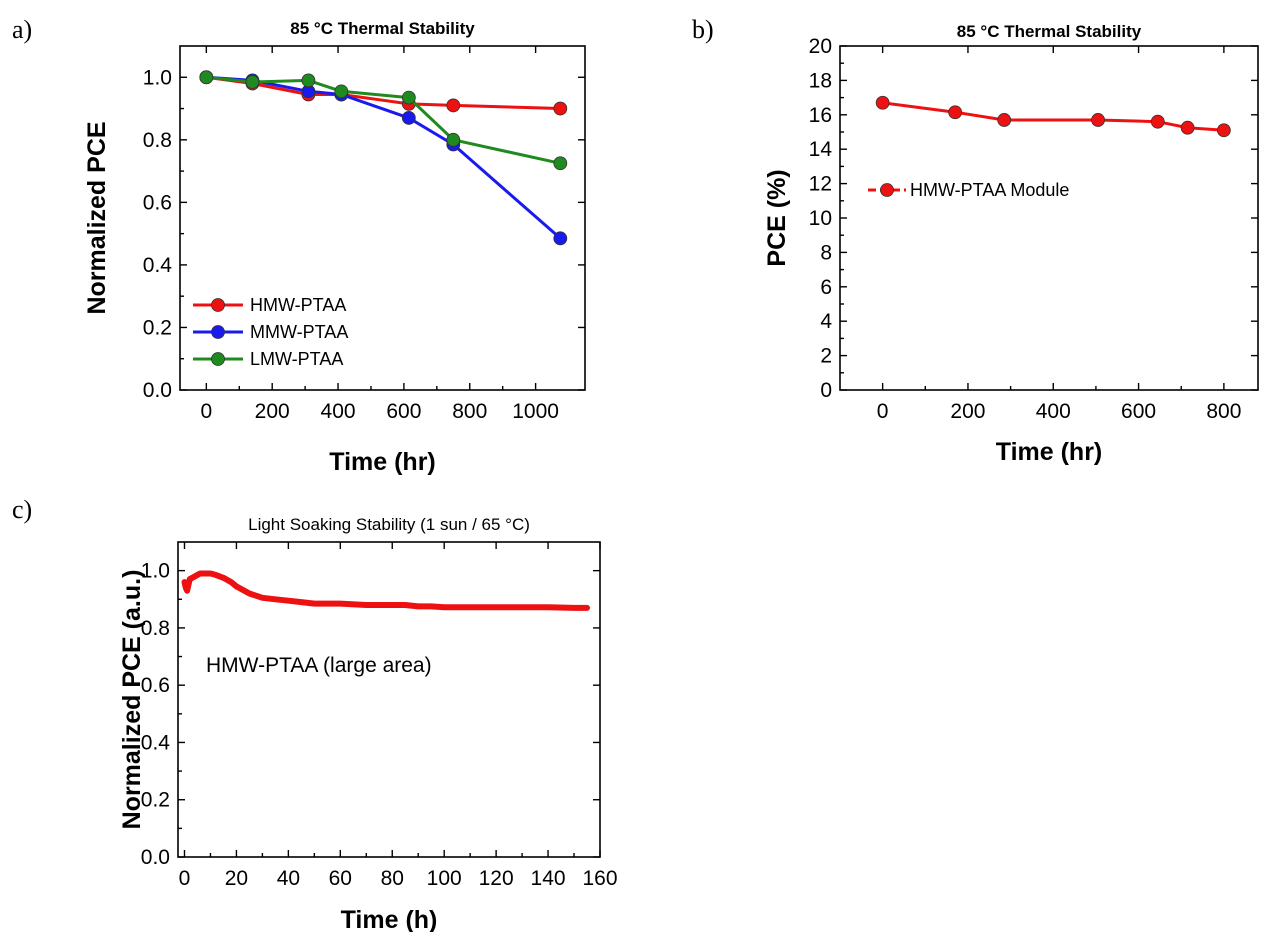  Describe the element at coordinates (535, 411) in the screenshot. I see `x-tick-label: 1000` at that location.